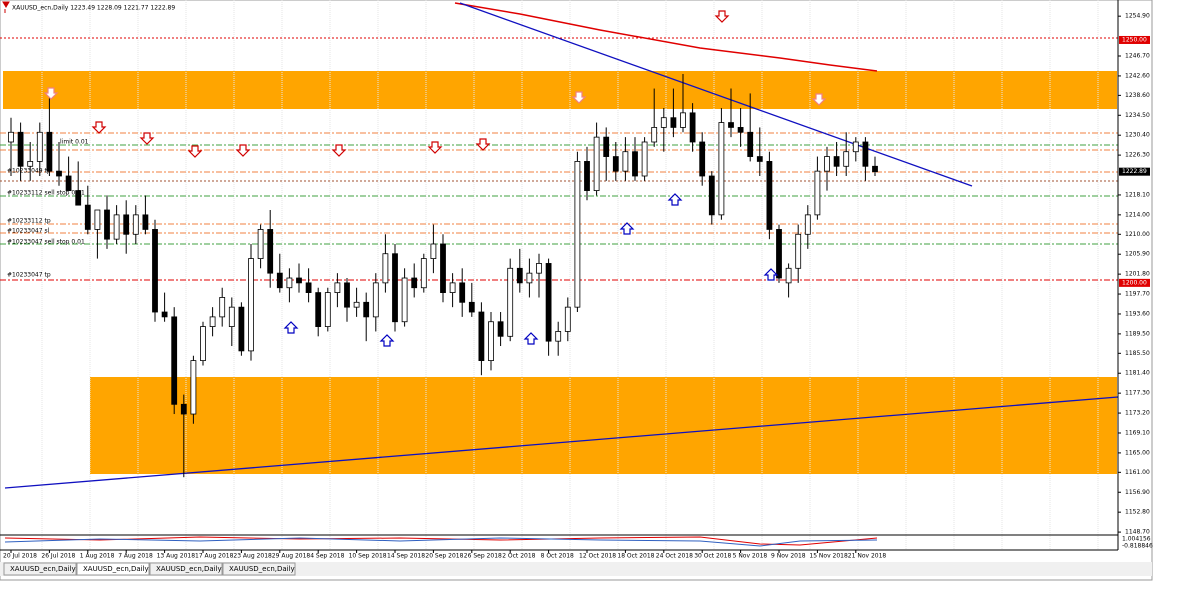 This screenshot has height=593, width=1181. Describe the element at coordinates (1137, 214) in the screenshot. I see `y-tick-label: 1214.00` at that location.